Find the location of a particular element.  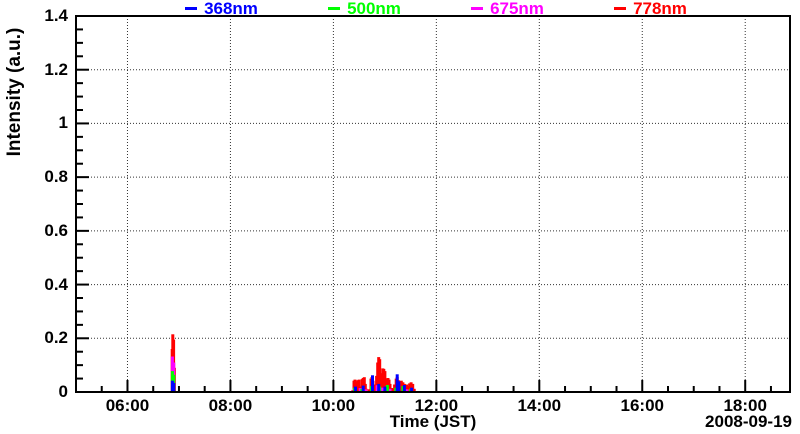

legend-entry-675nm: 675nm is located at coordinates (507, 9).